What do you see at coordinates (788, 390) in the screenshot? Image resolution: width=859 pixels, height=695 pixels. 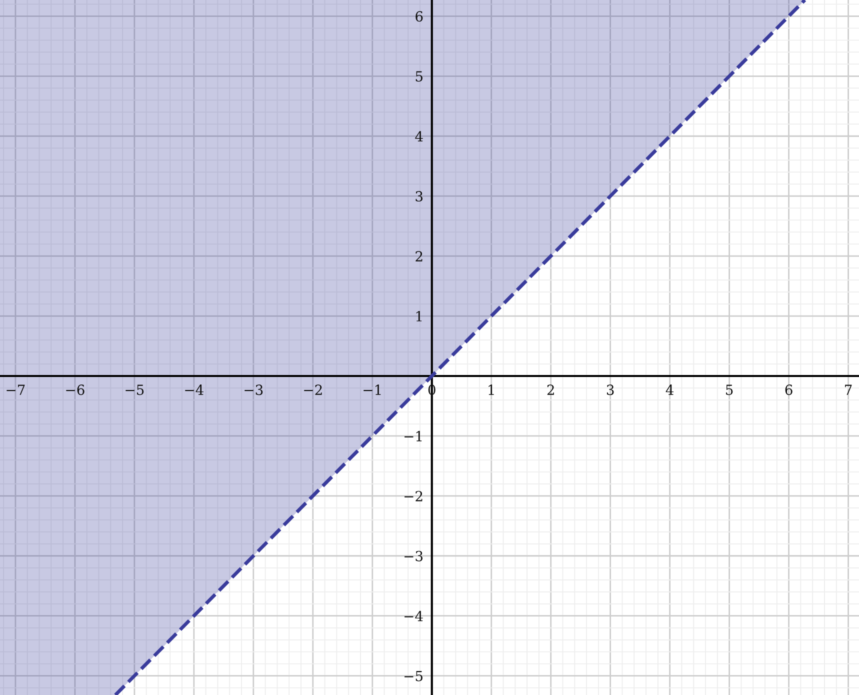 I see `x-tick-label: 6` at bounding box center [788, 390].